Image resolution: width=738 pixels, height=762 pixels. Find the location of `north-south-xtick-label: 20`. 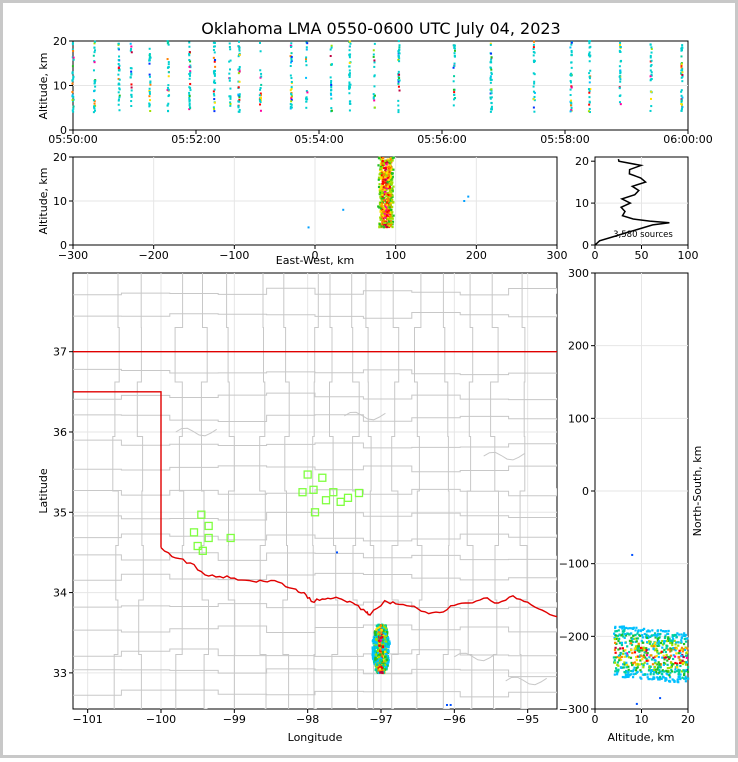

north-south-xtick-label: 20 is located at coordinates (688, 719).